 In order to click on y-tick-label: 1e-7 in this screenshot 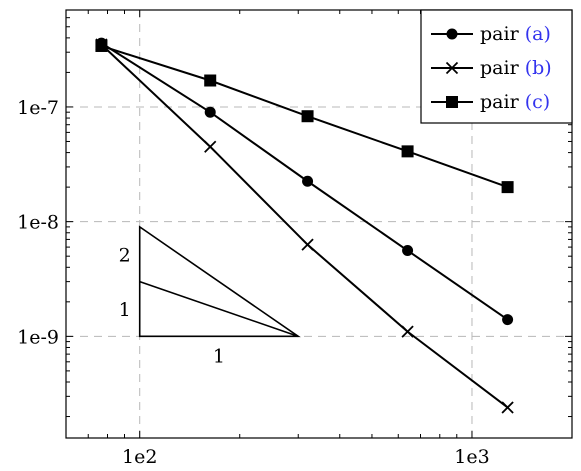, I will do `click(38, 108)`.